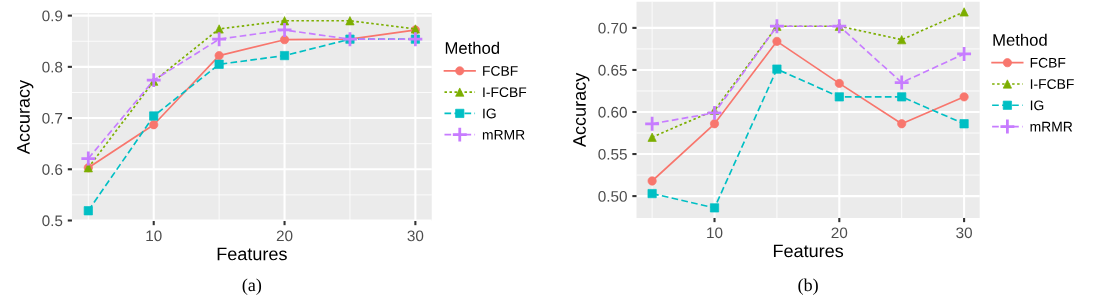 This screenshot has height=304, width=1107. I want to click on y-tick-label: 0.9, so click(52, 16).